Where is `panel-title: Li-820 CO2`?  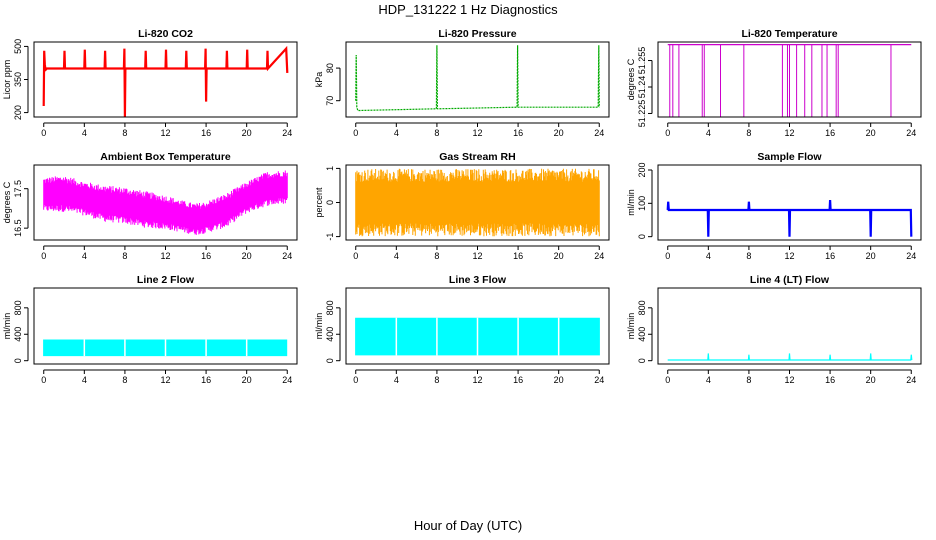 panel-title: Li-820 CO2 is located at coordinates (165, 34).